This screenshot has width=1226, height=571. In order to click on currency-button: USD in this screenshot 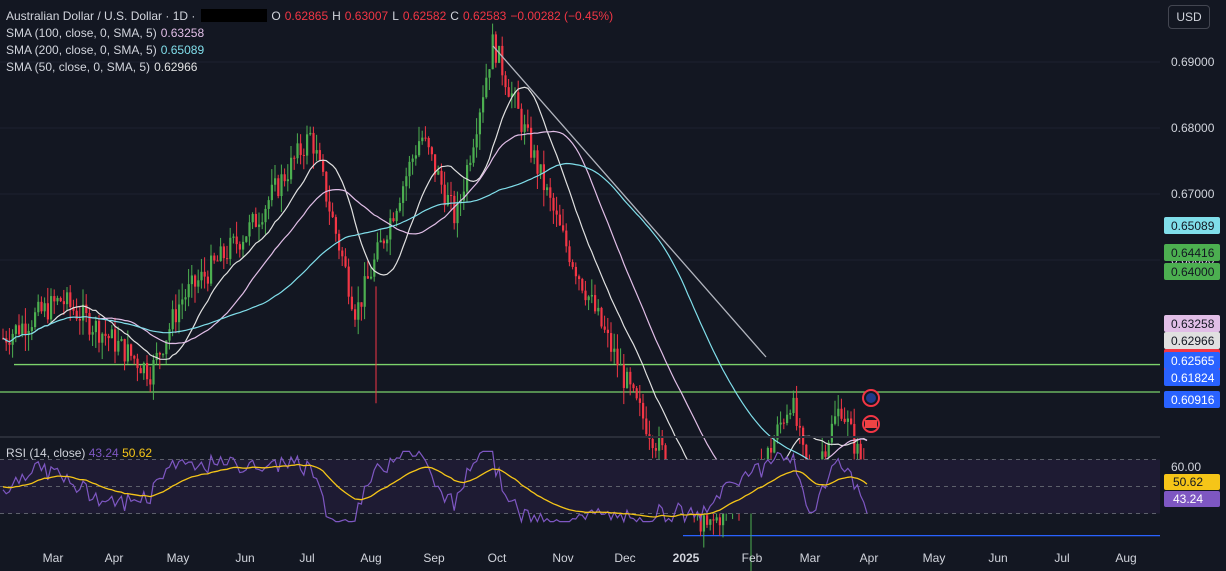, I will do `click(1189, 17)`.